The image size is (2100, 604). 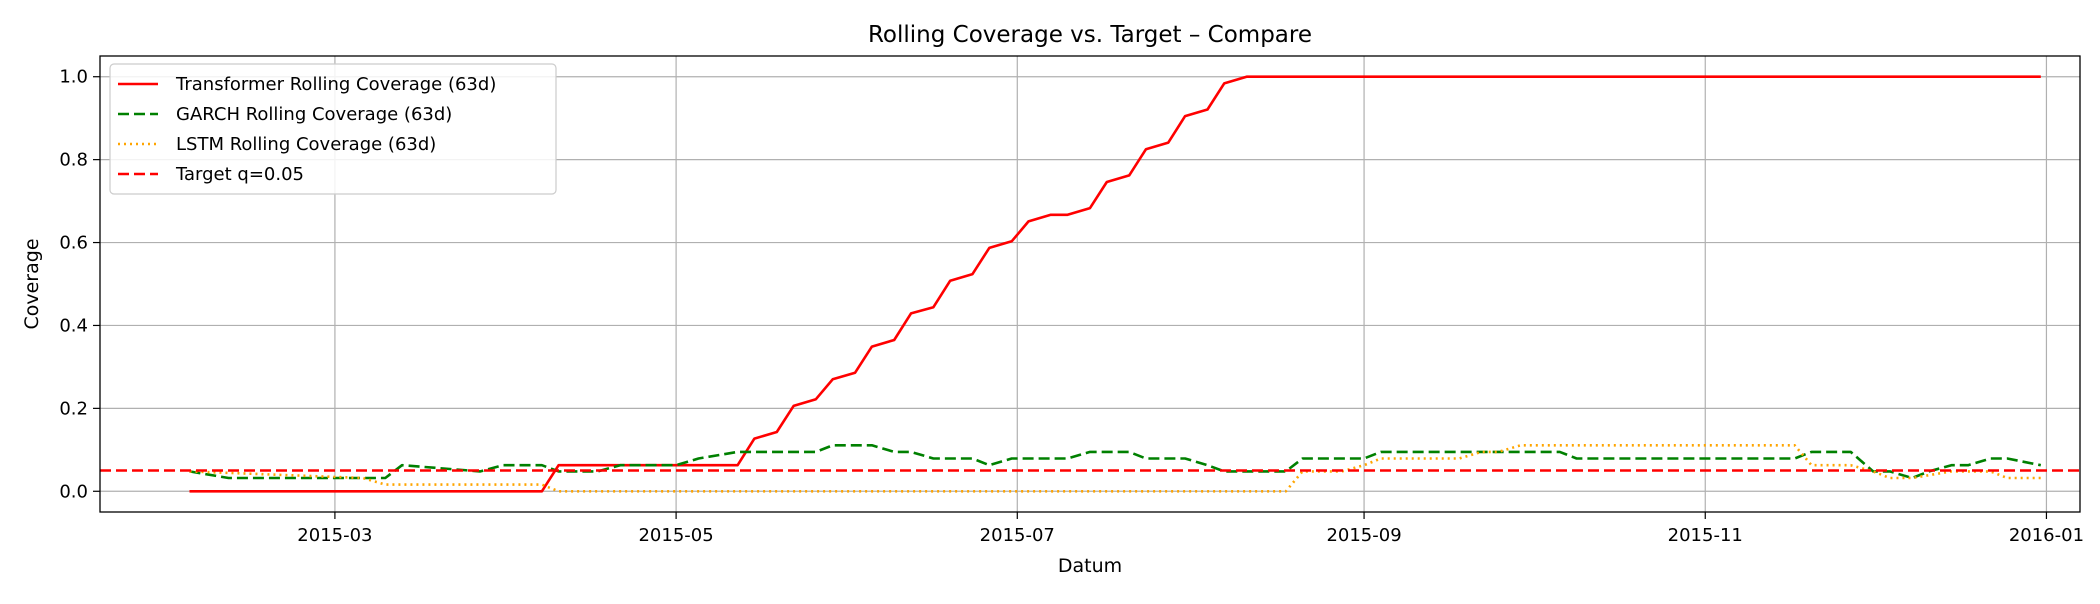 I want to click on legend-label: Transformer Rolling Coverage (63d), so click(x=335, y=84).